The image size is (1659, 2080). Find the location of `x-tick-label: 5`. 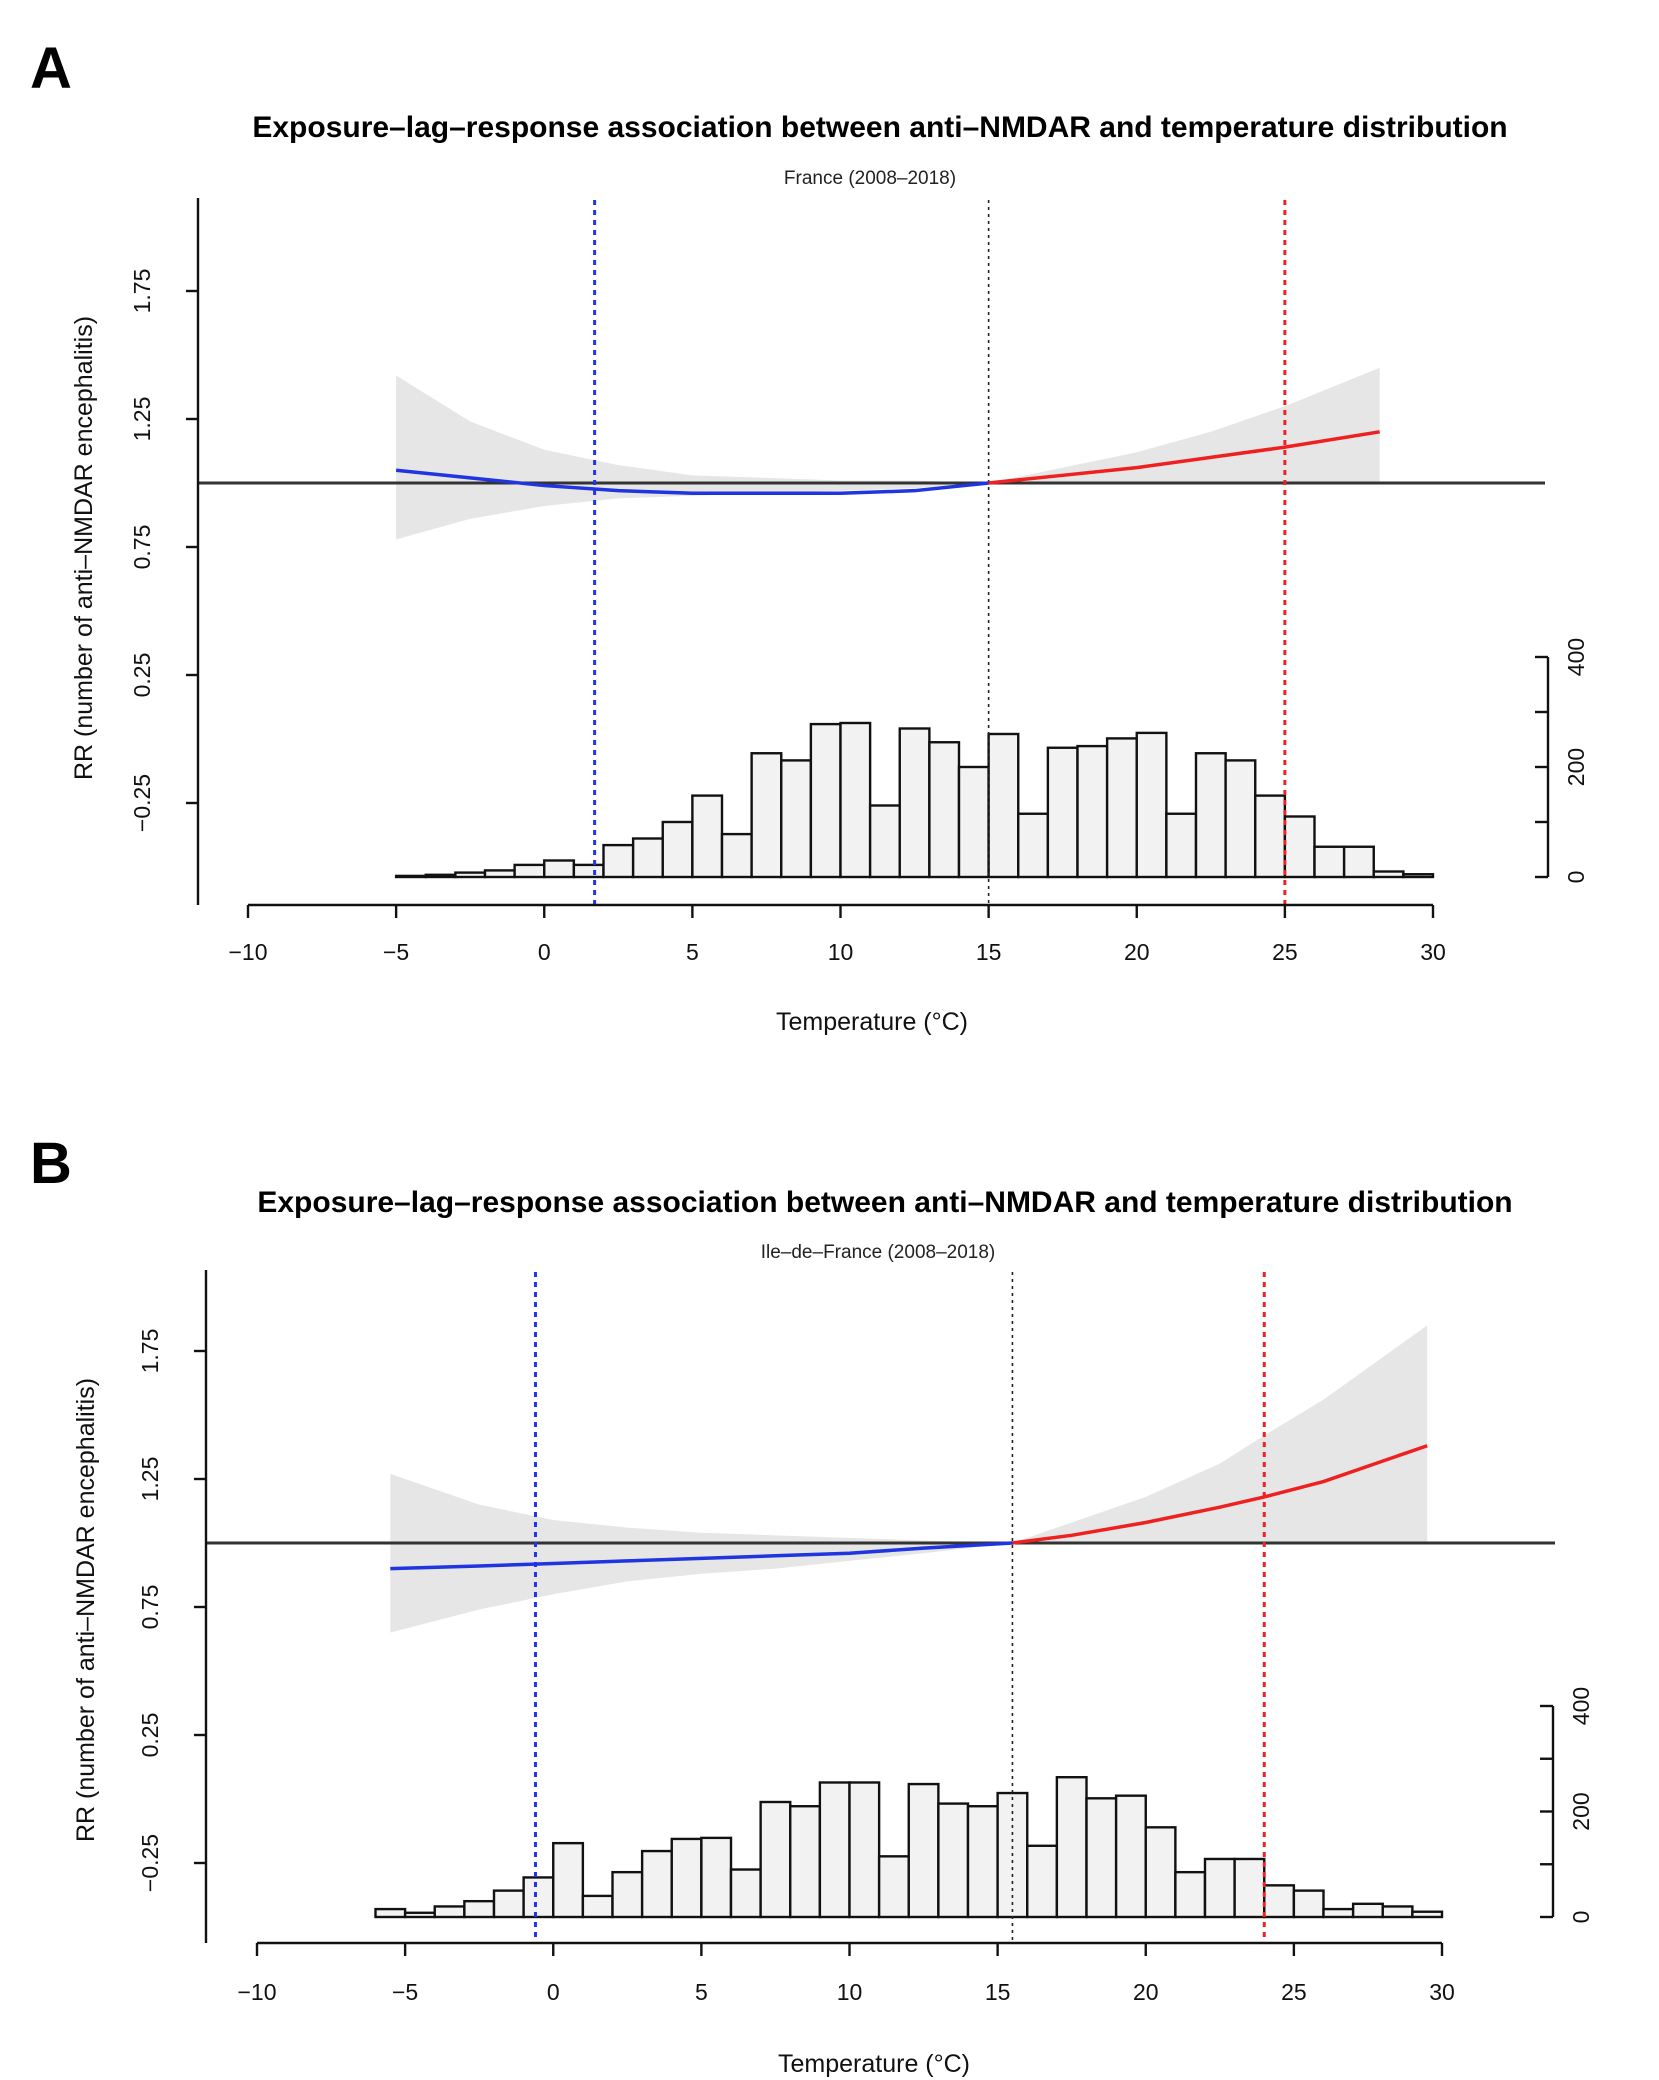

x-tick-label: 5 is located at coordinates (692, 952).